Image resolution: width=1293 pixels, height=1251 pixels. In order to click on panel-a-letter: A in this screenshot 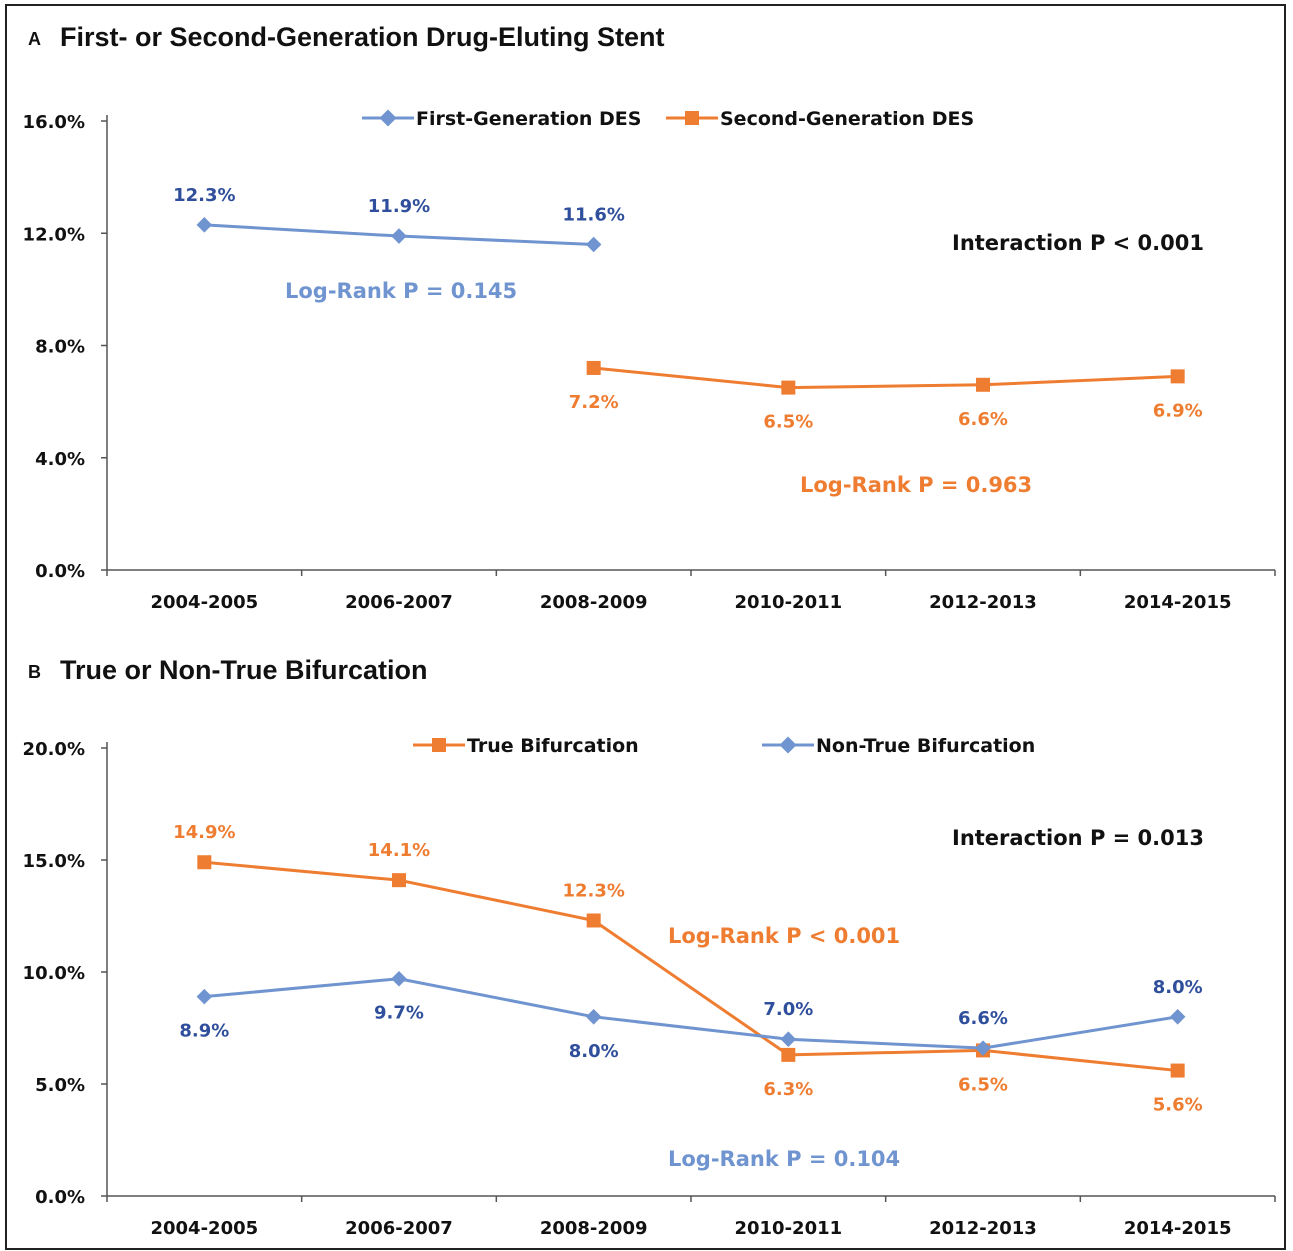, I will do `click(34, 39)`.